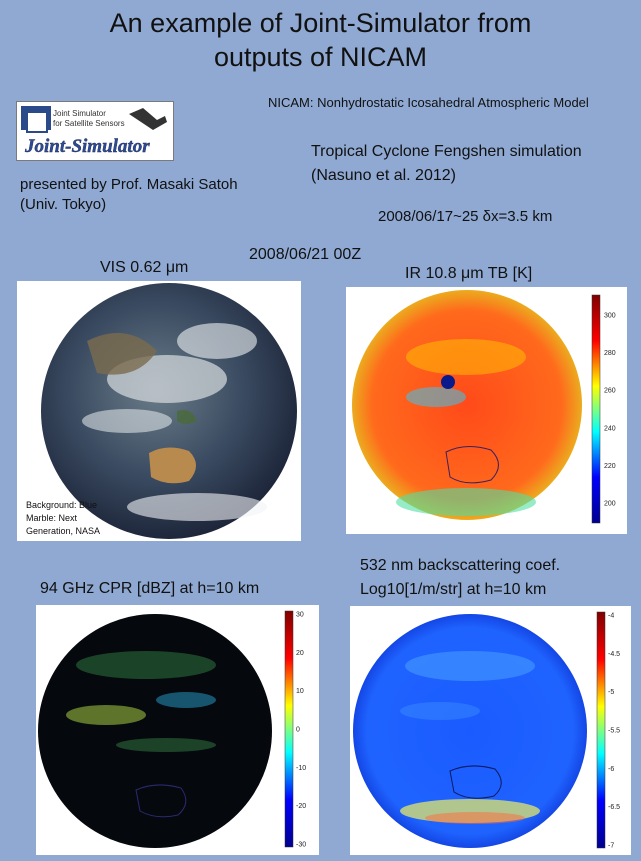 The image size is (641, 861). What do you see at coordinates (169, 411) in the screenshot?
I see `vis-globe-image` at bounding box center [169, 411].